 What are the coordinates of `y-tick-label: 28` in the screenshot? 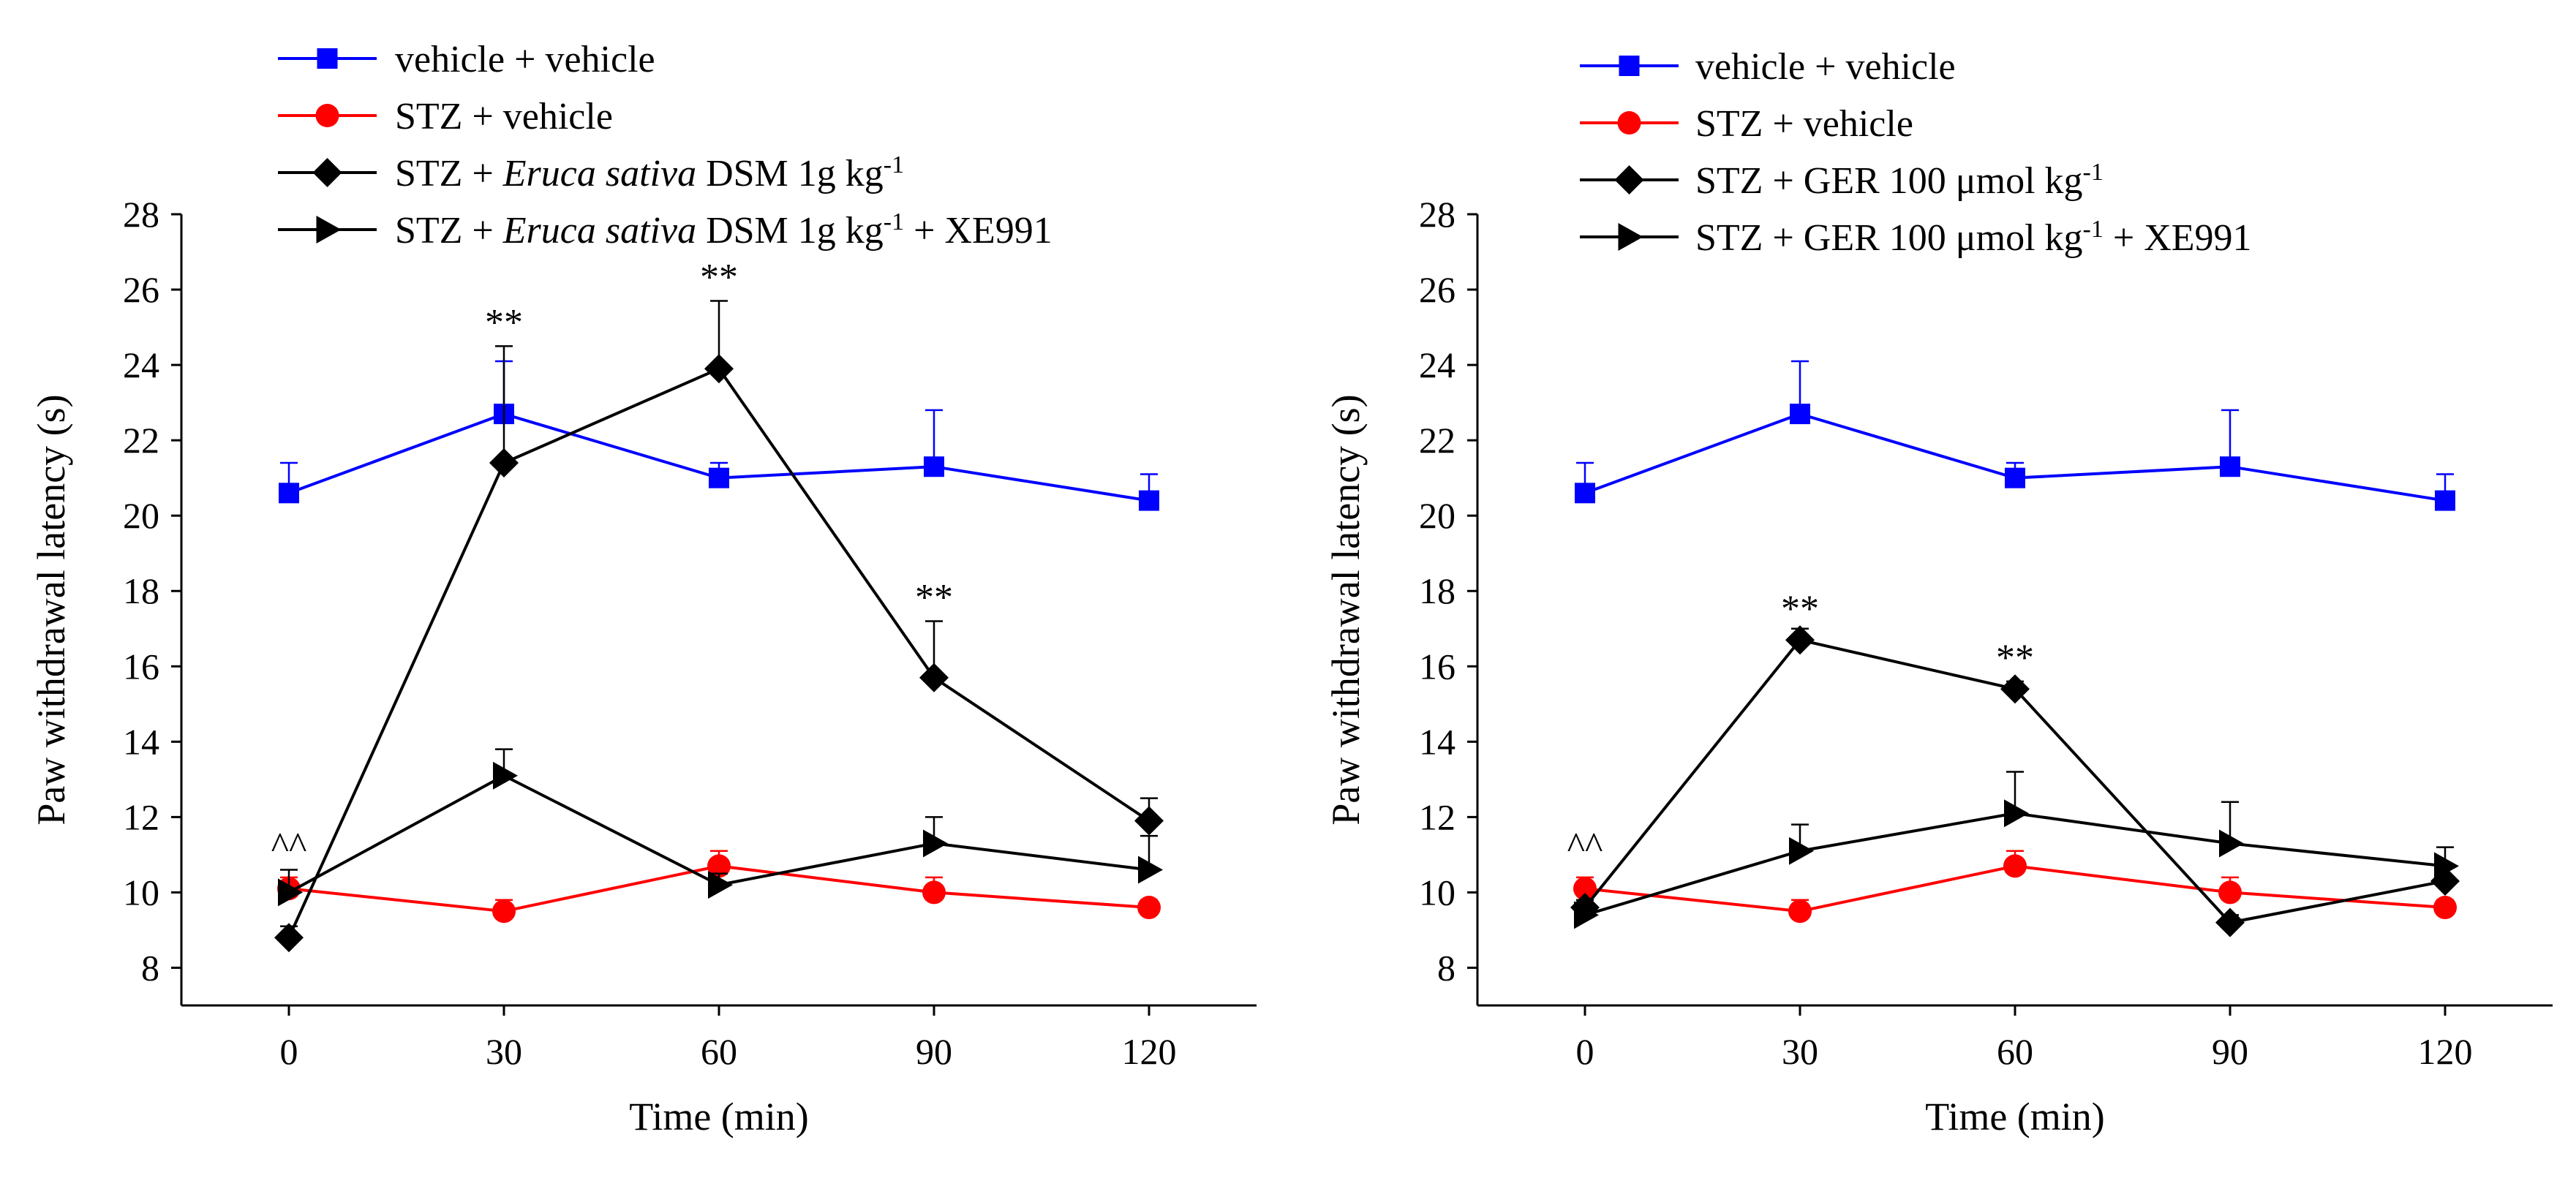 It's located at (1437, 214).